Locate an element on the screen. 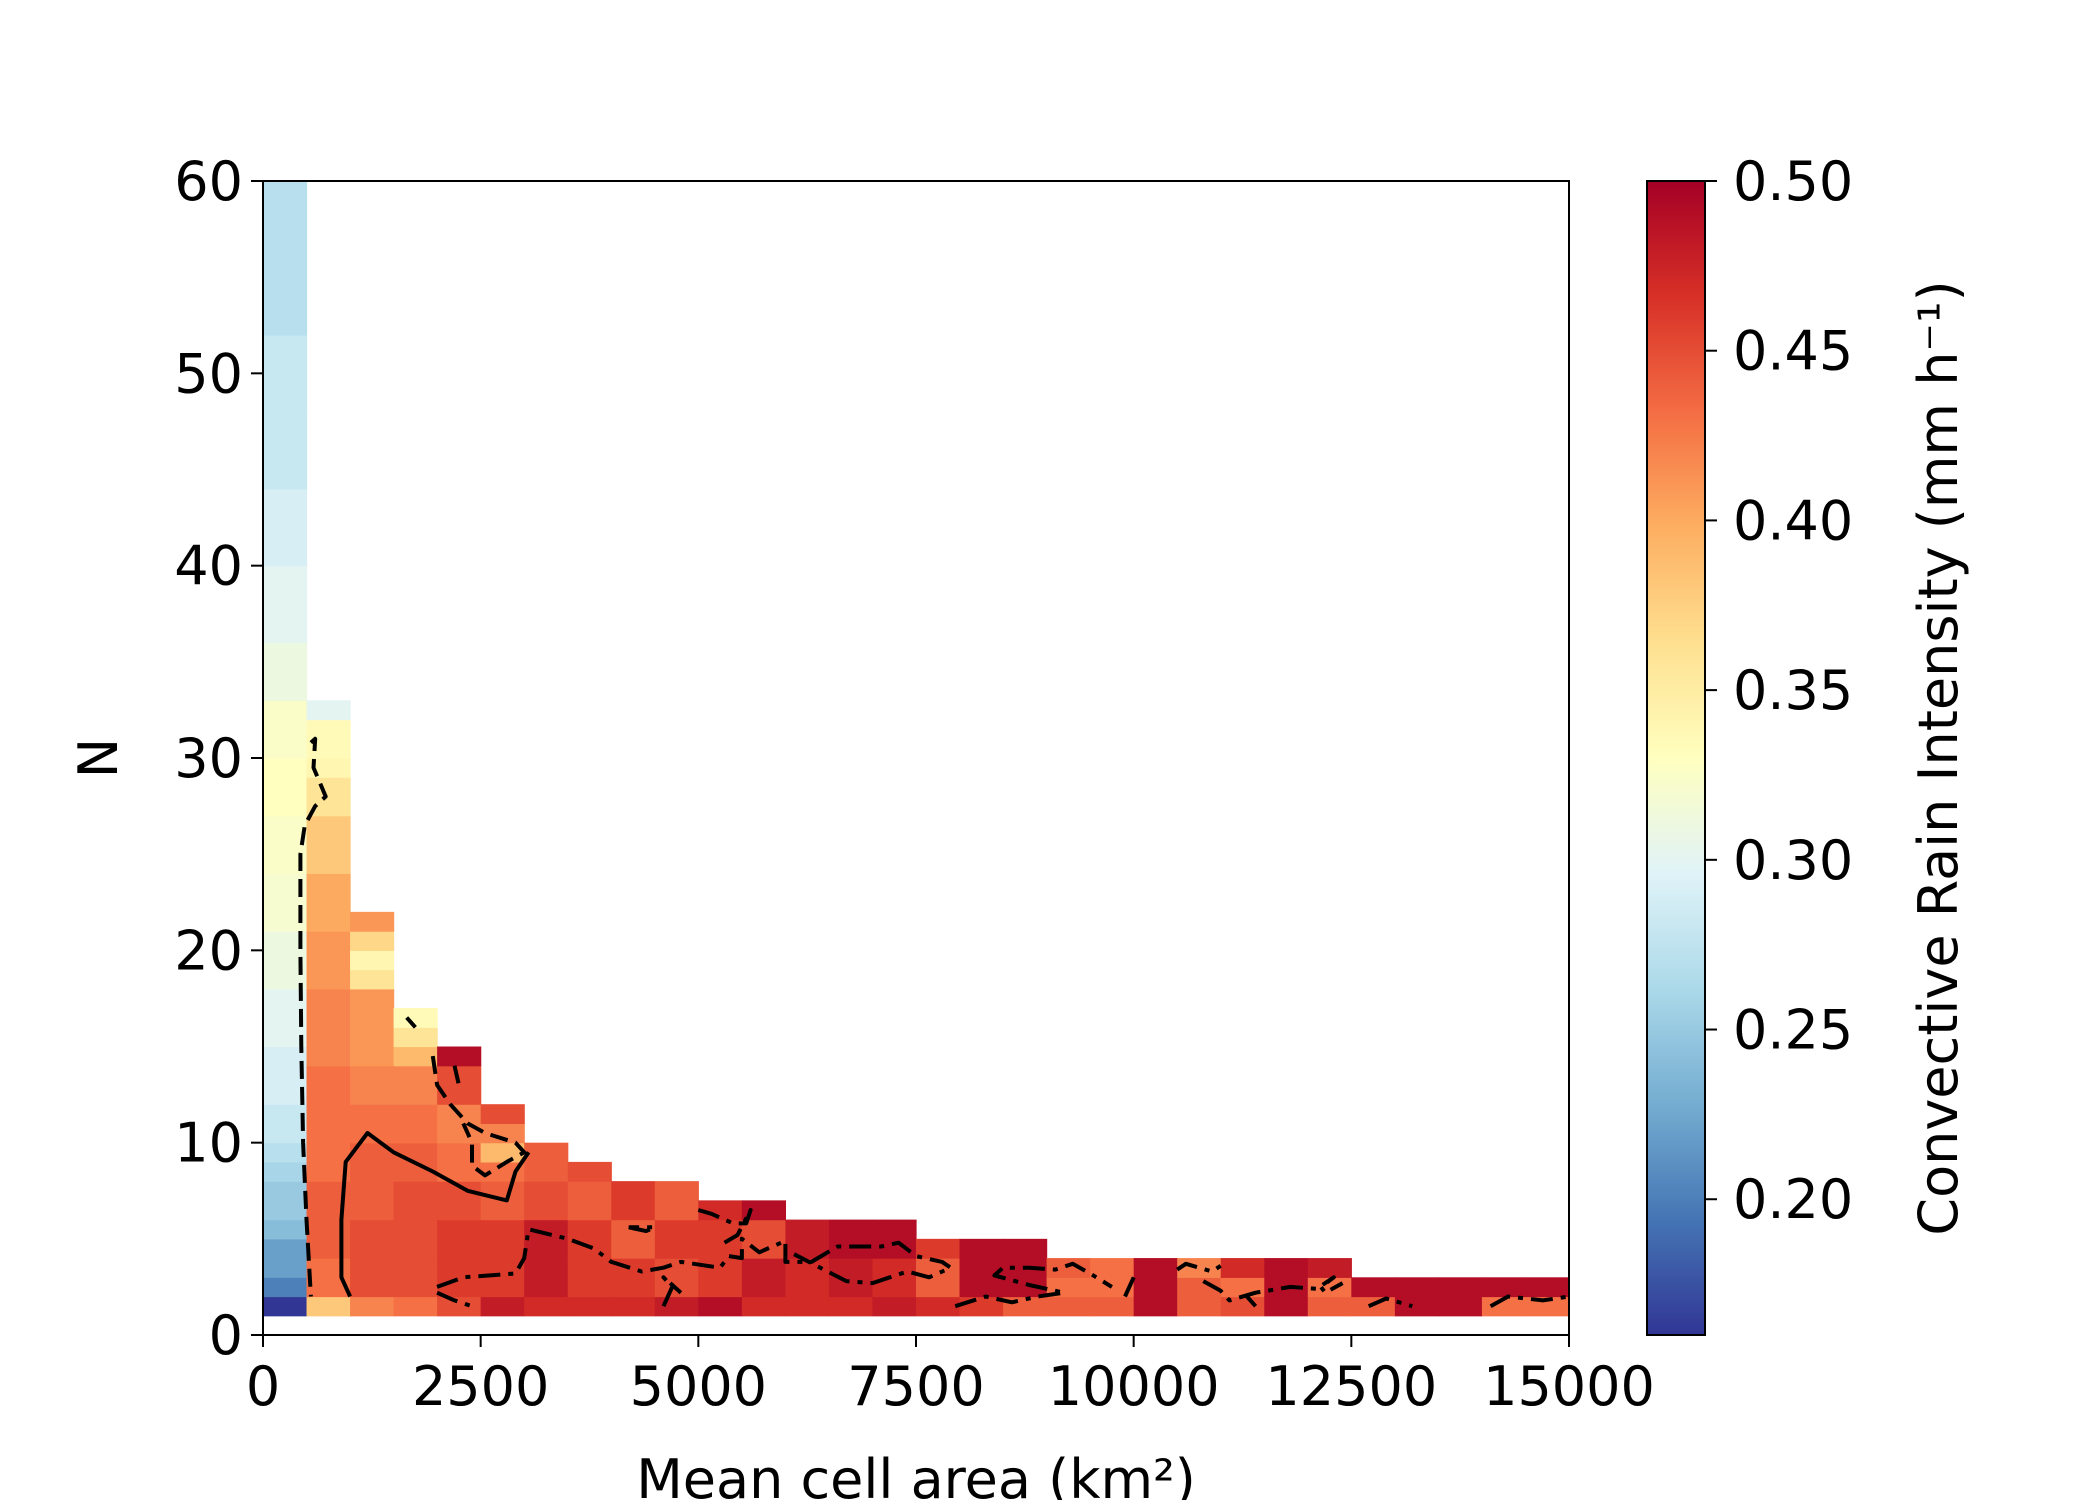 The image size is (2100, 1500). colorbar-tick-label: 0.35 is located at coordinates (1793, 690).